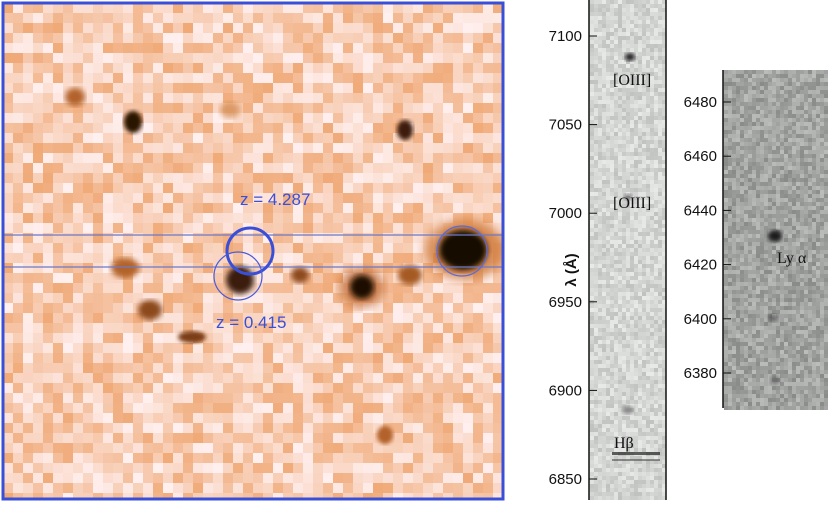 Image resolution: width=830 pixels, height=506 pixels. I want to click on target-circle-z0415, so click(238, 276).